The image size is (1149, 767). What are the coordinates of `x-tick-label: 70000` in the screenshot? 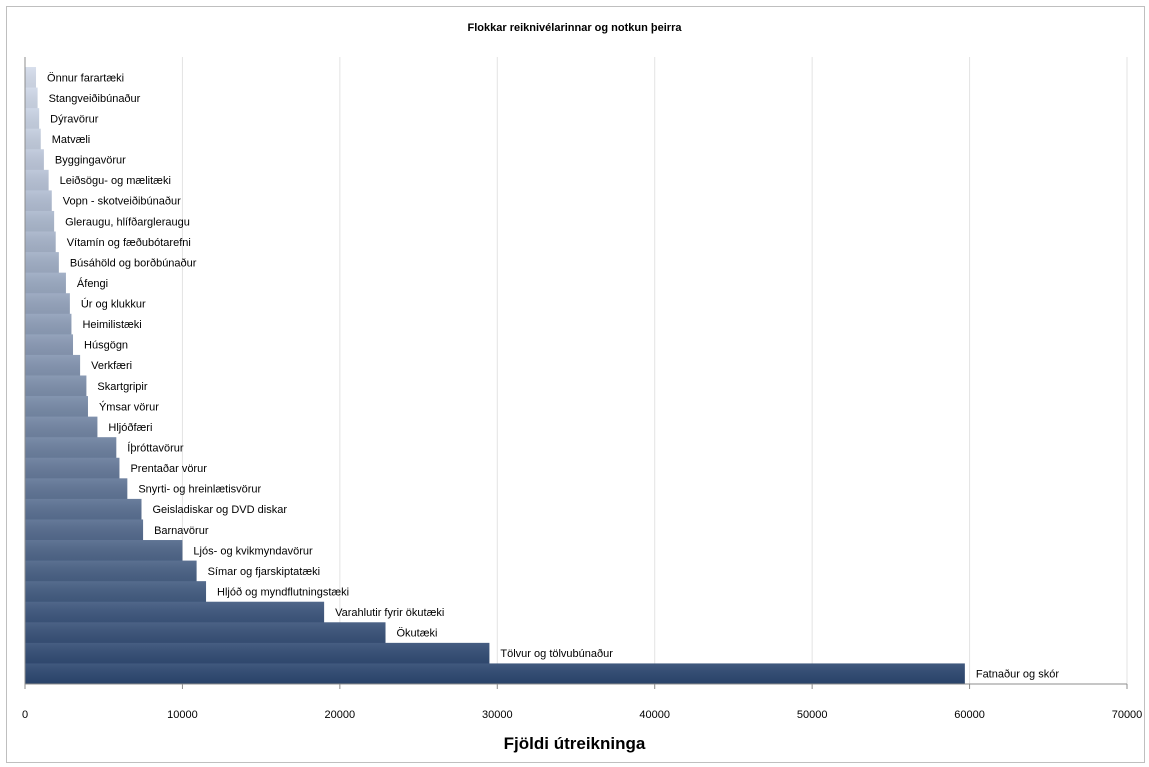 It's located at (1127, 715).